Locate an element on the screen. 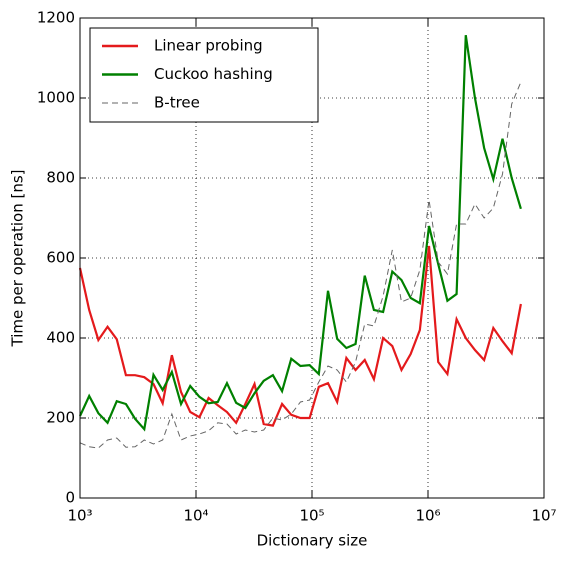  legend-label: Cuckoo hashing is located at coordinates (213, 74).